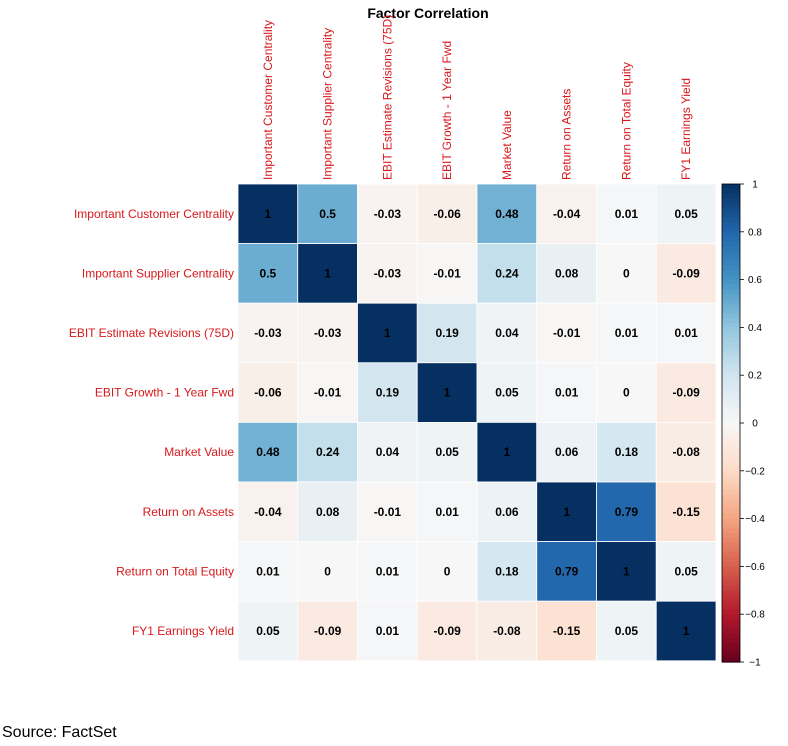  Describe the element at coordinates (447, 333) in the screenshot. I see `heatmap-value-r3-c4: 0.19` at that location.